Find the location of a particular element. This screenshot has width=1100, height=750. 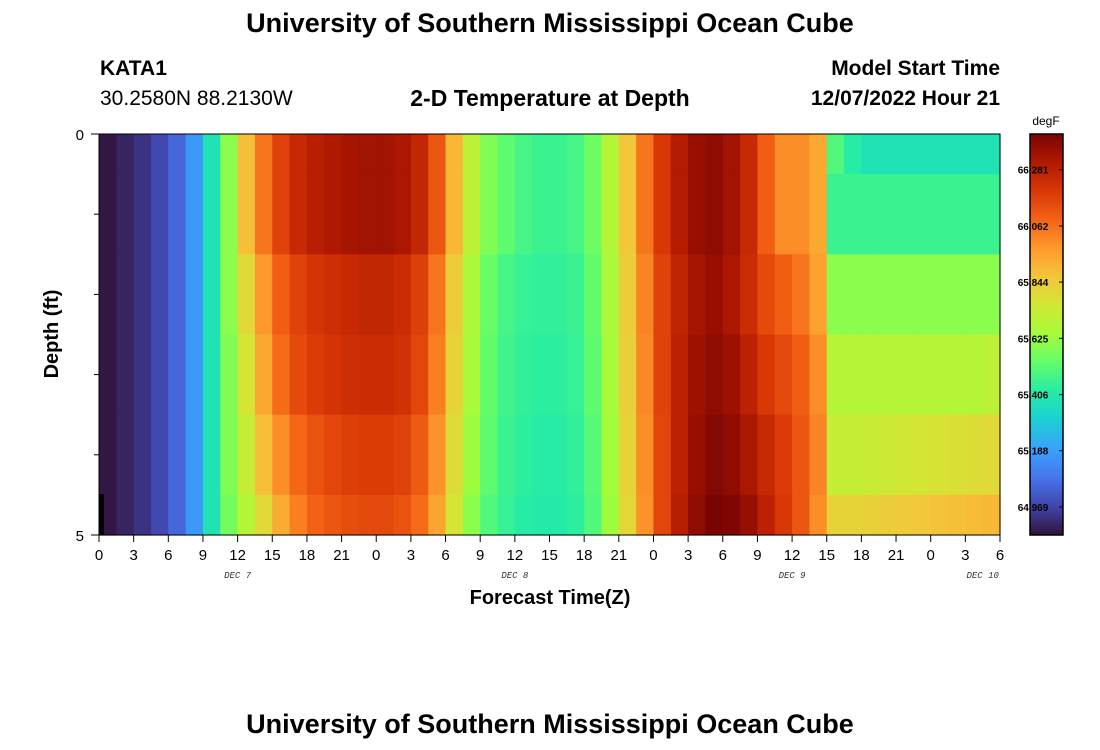

depth-marker is located at coordinates (101, 514).